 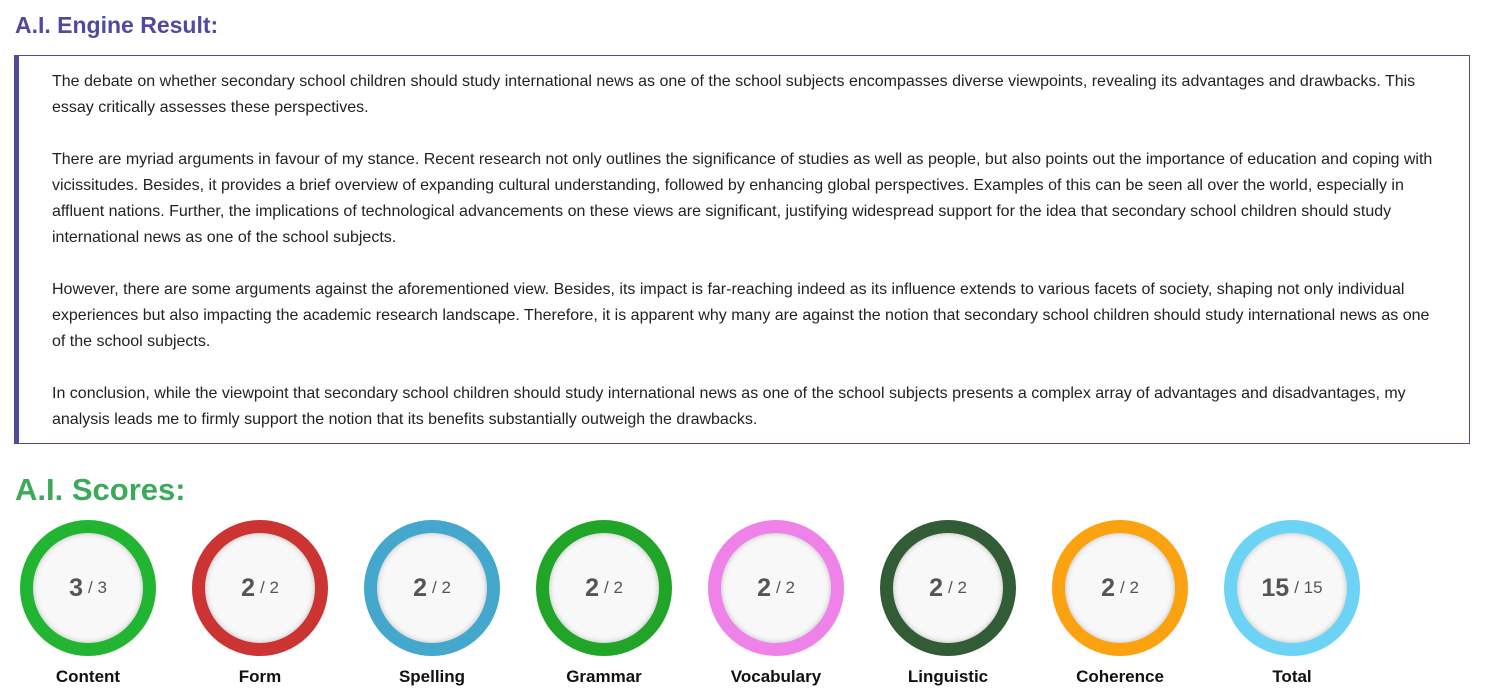 What do you see at coordinates (604, 676) in the screenshot?
I see `score-label: Grammar` at bounding box center [604, 676].